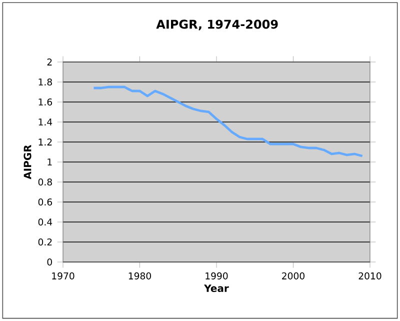 The image size is (400, 321). Describe the element at coordinates (139, 276) in the screenshot. I see `x-tick-label: 1980` at that location.